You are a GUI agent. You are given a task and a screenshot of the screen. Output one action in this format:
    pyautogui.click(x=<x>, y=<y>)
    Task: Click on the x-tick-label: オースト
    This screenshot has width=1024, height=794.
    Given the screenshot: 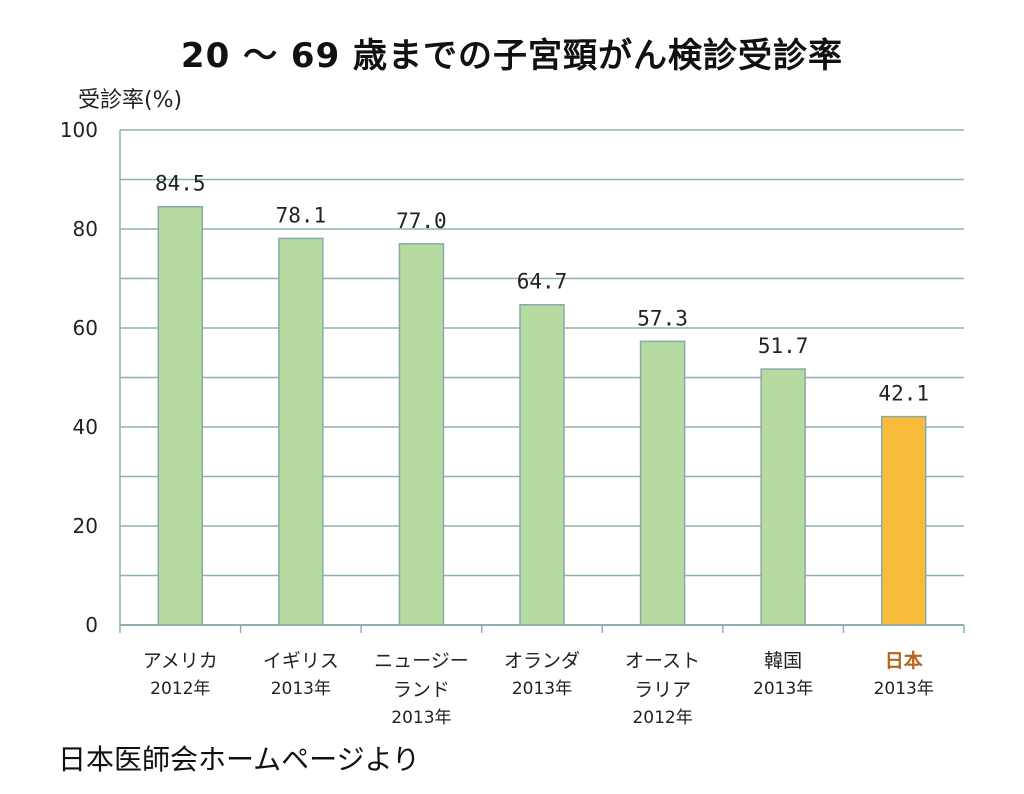 What is the action you would take?
    pyautogui.click(x=662, y=661)
    